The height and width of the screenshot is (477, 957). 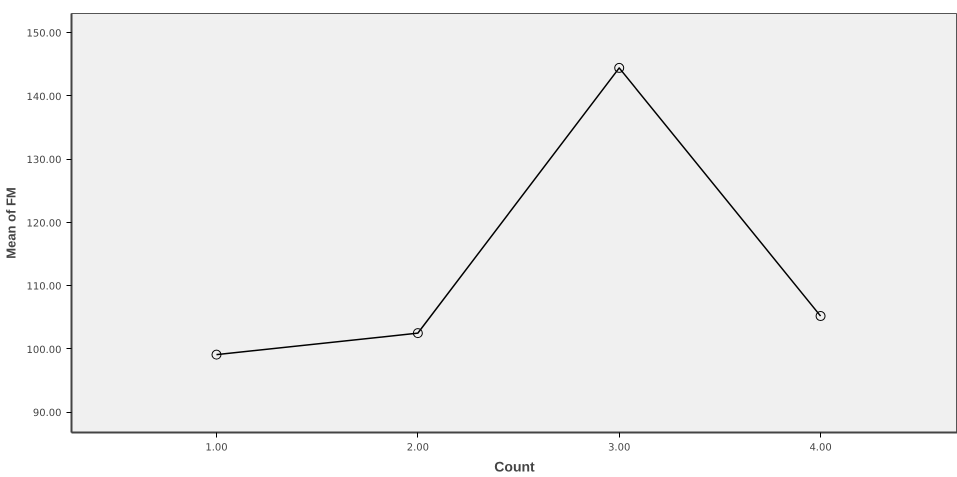 I want to click on x-tick-label: 3.00, so click(x=619, y=448).